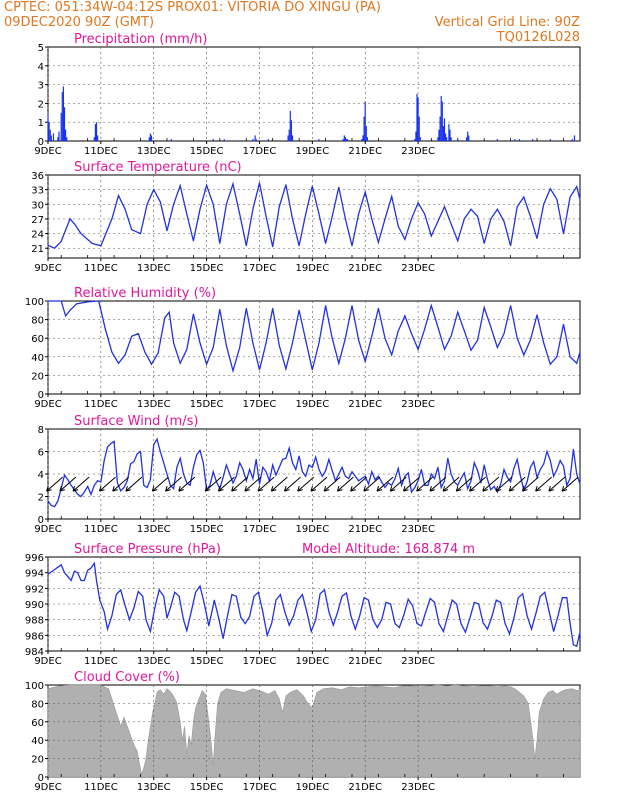  What do you see at coordinates (37, 205) in the screenshot?
I see `temp-ytick-label: 30` at bounding box center [37, 205].